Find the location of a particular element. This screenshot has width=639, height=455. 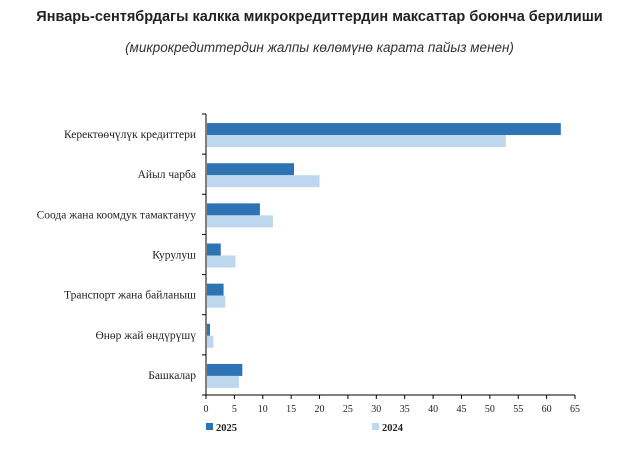

legend-label-2025: 2025 is located at coordinates (226, 428).